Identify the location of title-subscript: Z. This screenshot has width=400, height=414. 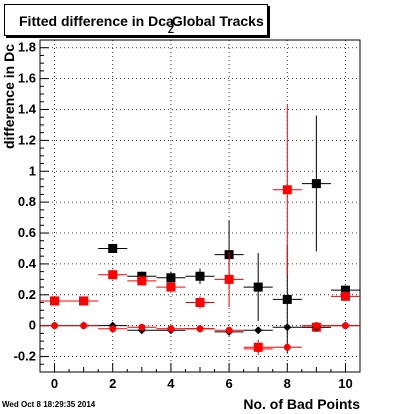
(170, 30).